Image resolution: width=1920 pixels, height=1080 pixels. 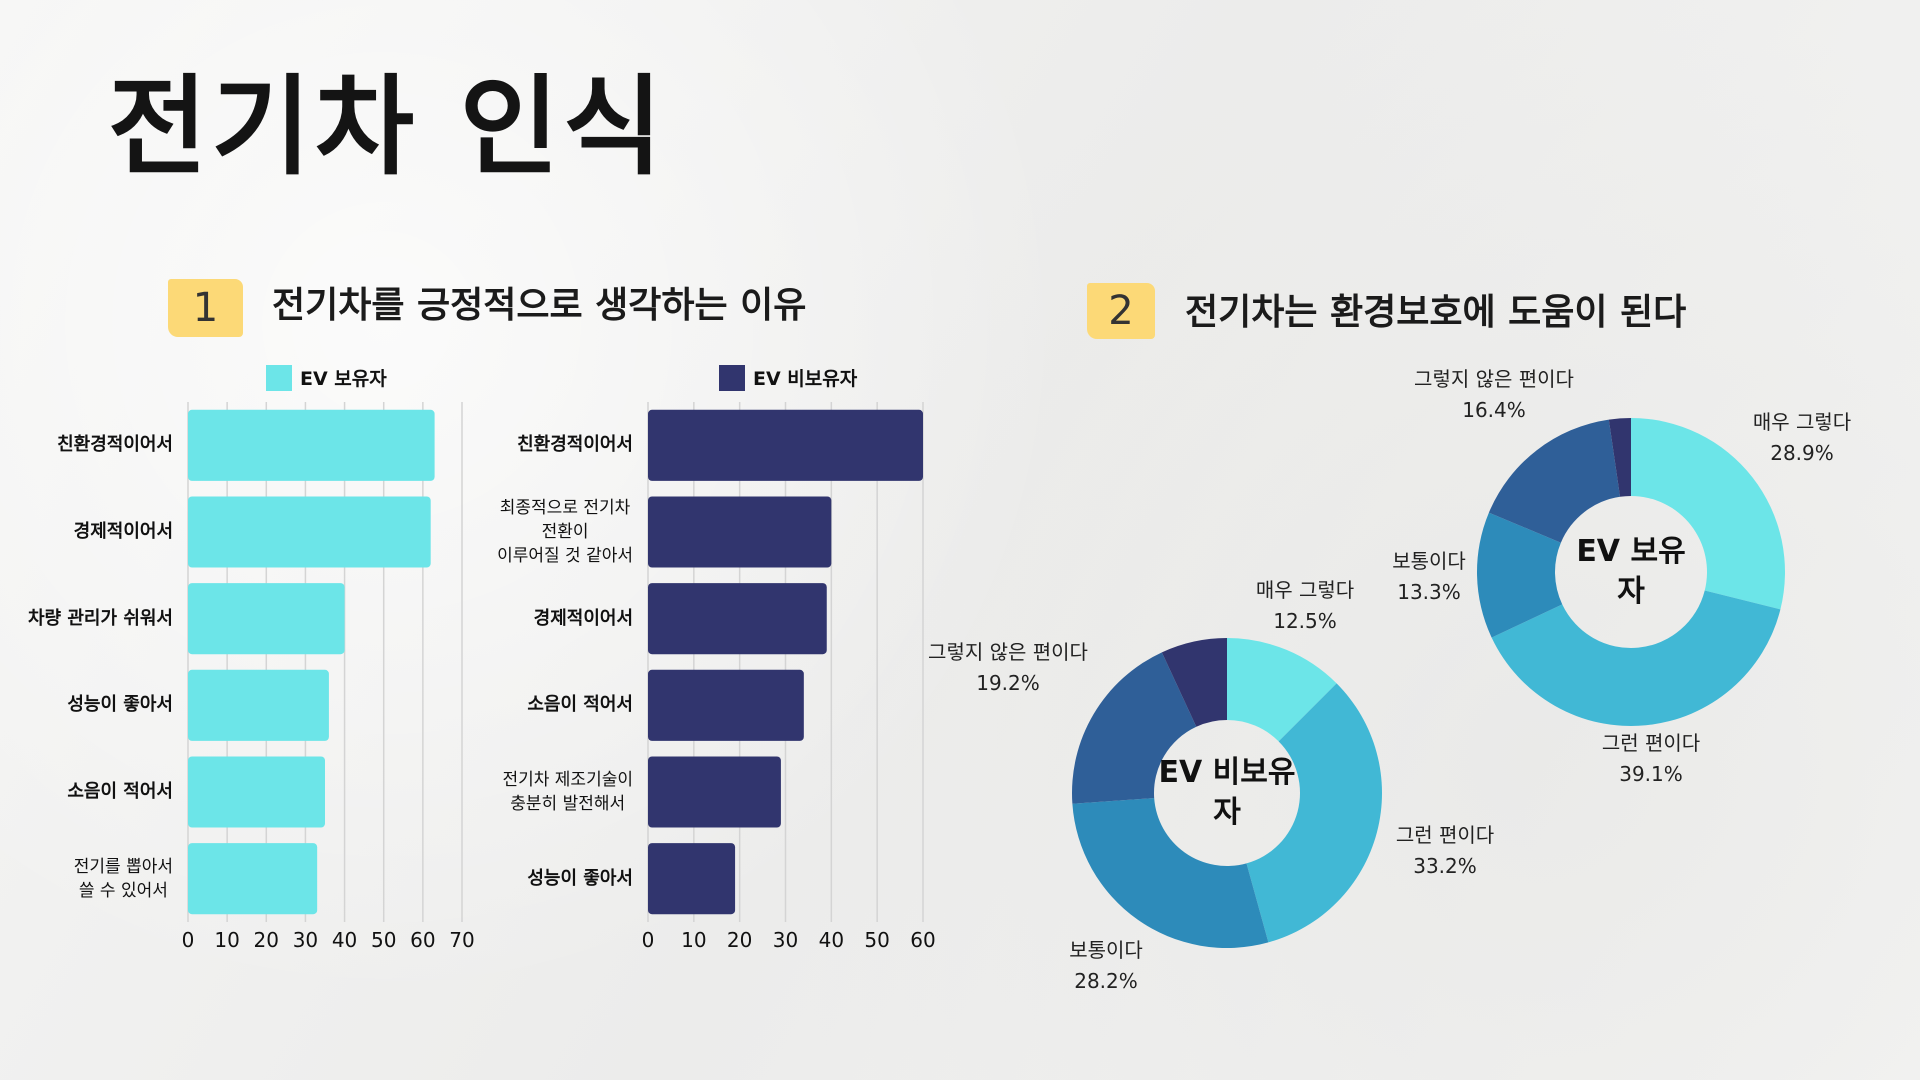 What do you see at coordinates (1494, 410) in the screenshot?
I see `slice-value: 16.4%` at bounding box center [1494, 410].